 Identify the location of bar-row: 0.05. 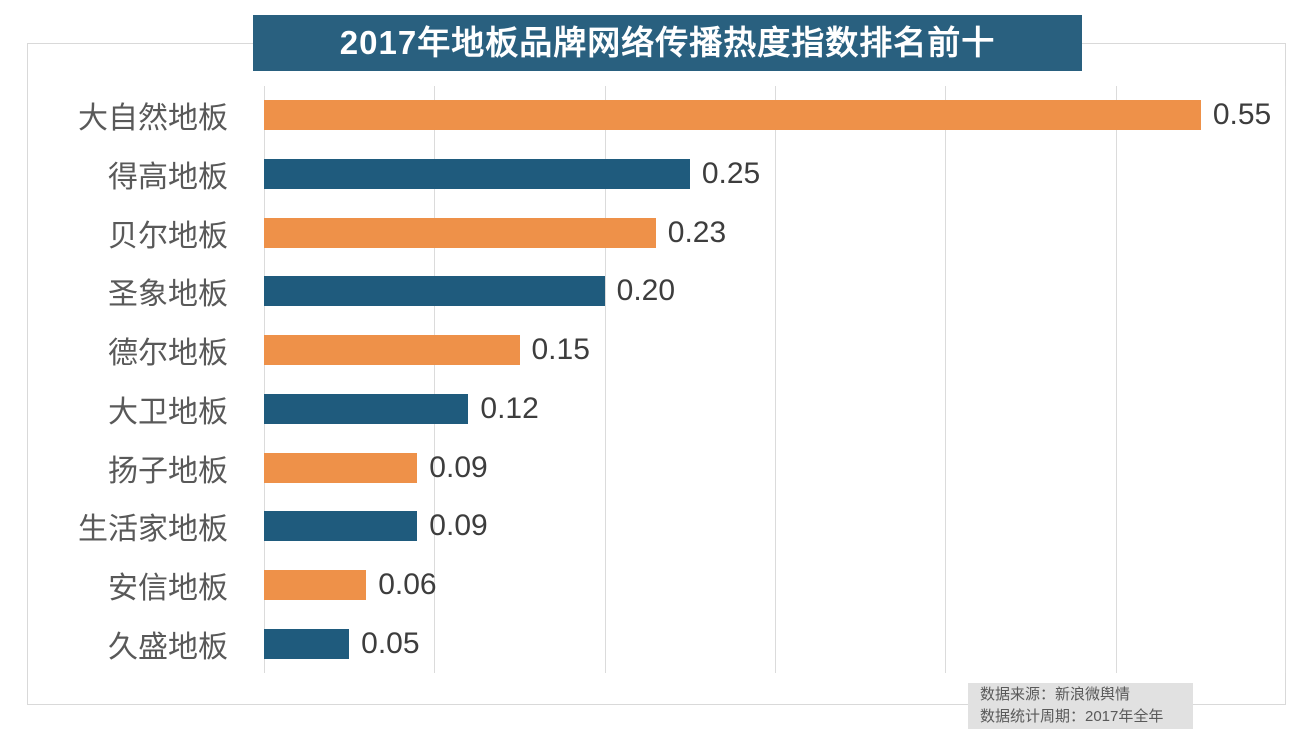
(775, 643).